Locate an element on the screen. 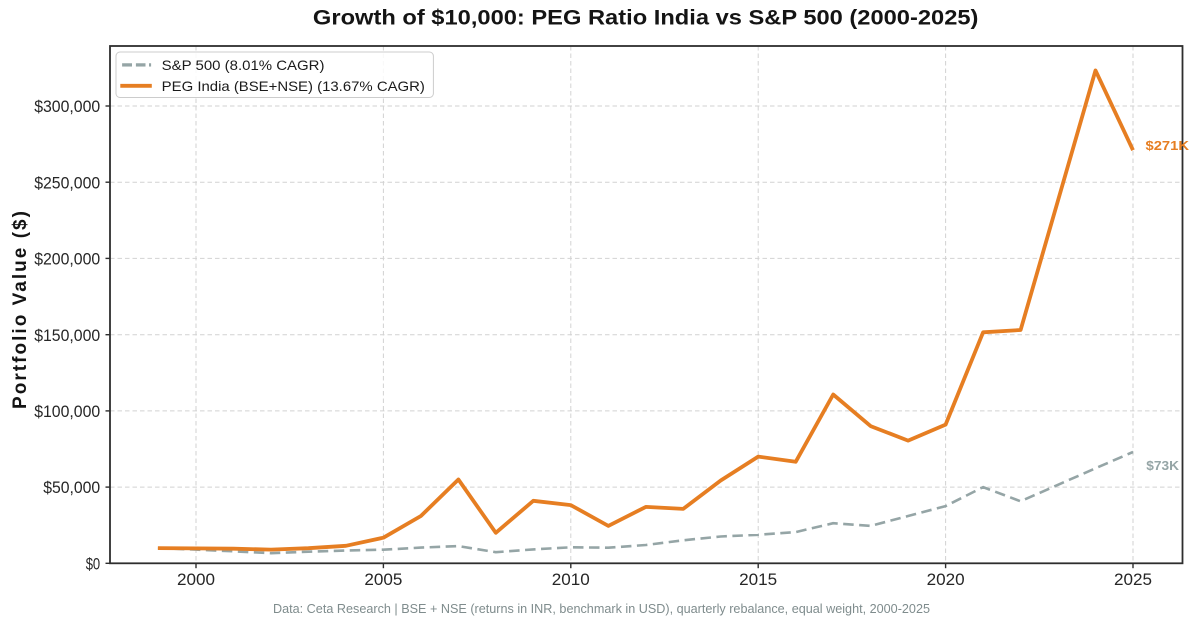 The height and width of the screenshot is (628, 1200). svg-text: 2010 is located at coordinates (571, 579).